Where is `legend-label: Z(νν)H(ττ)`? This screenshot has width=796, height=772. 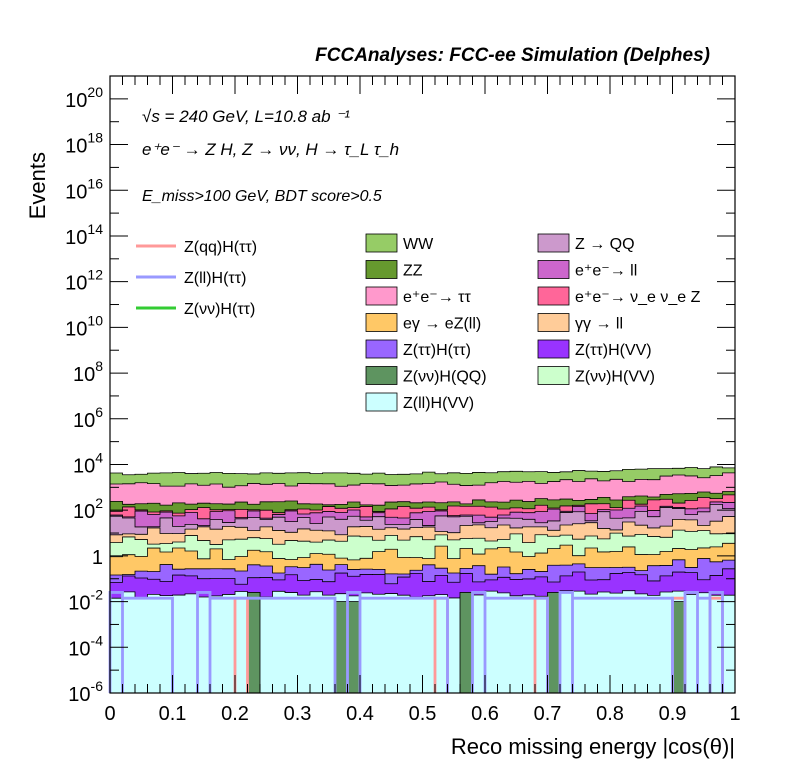 legend-label: Z(νν)H(ττ) is located at coordinates (219, 309).